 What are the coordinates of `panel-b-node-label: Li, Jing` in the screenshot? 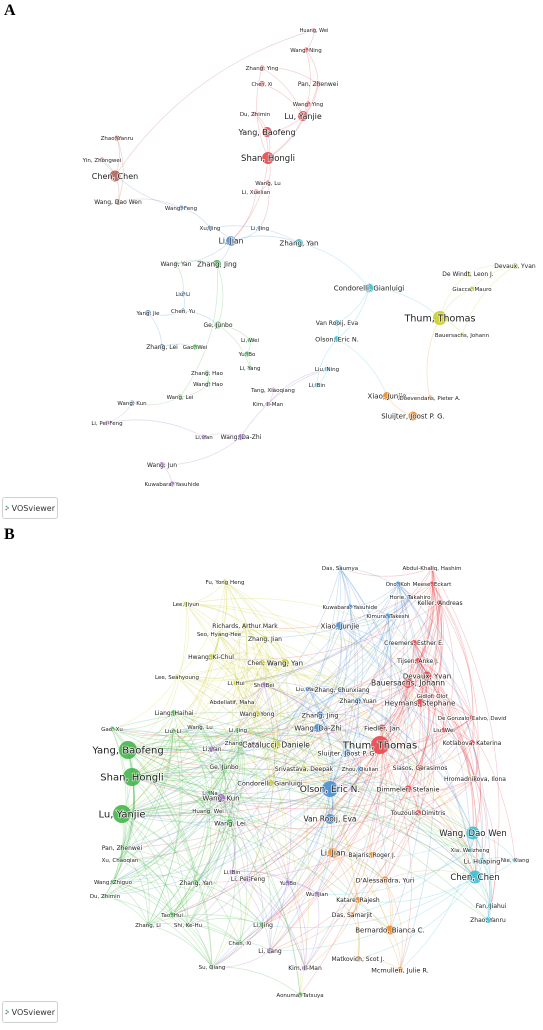 It's located at (238, 731).